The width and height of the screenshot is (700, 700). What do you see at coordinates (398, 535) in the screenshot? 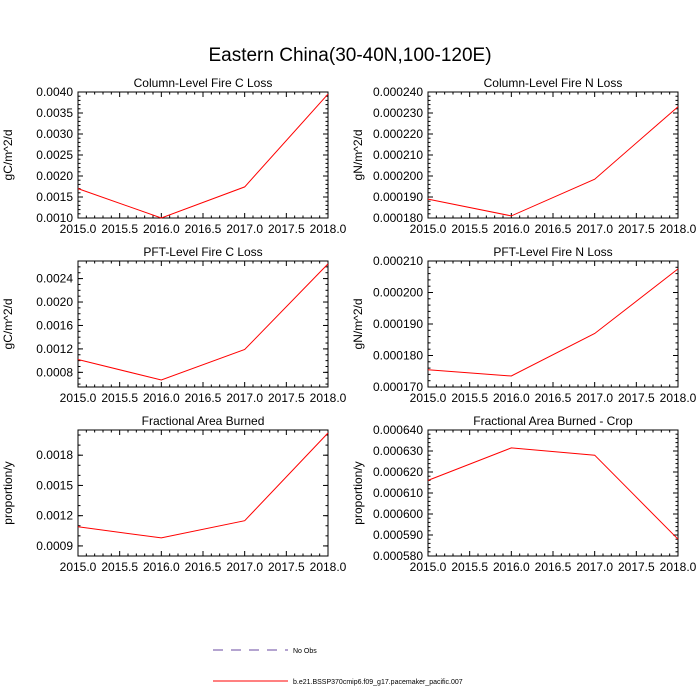
I see `y-tick-label: 0.000590` at bounding box center [398, 535].